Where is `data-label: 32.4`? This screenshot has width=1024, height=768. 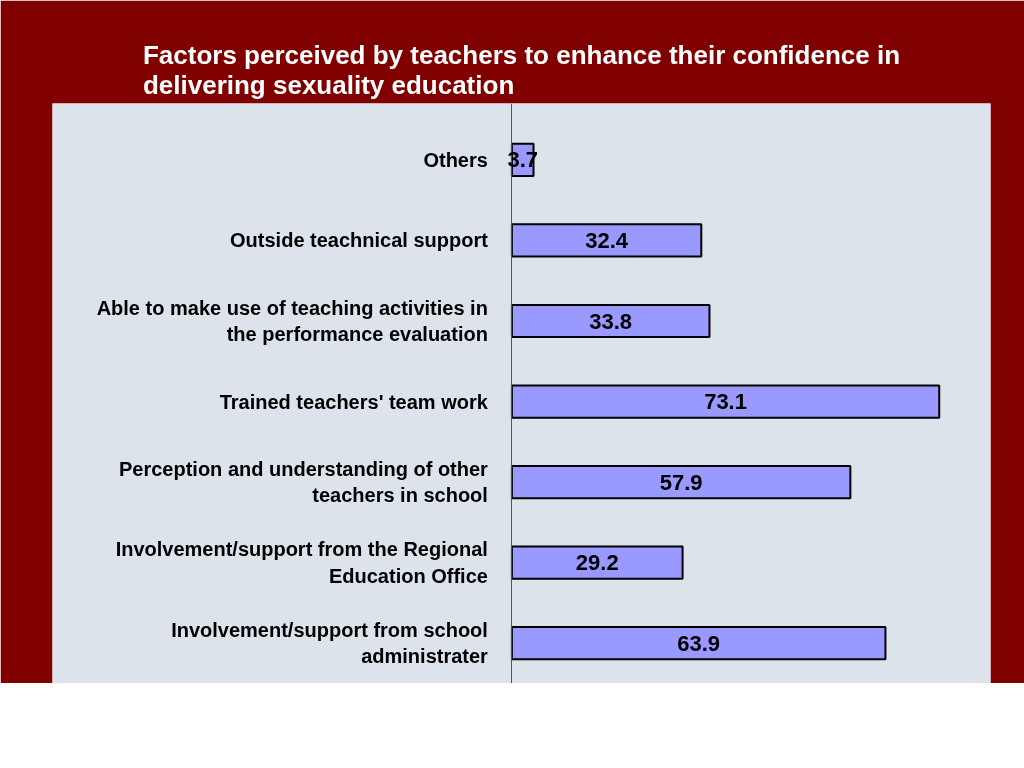
data-label: 32.4 is located at coordinates (607, 240).